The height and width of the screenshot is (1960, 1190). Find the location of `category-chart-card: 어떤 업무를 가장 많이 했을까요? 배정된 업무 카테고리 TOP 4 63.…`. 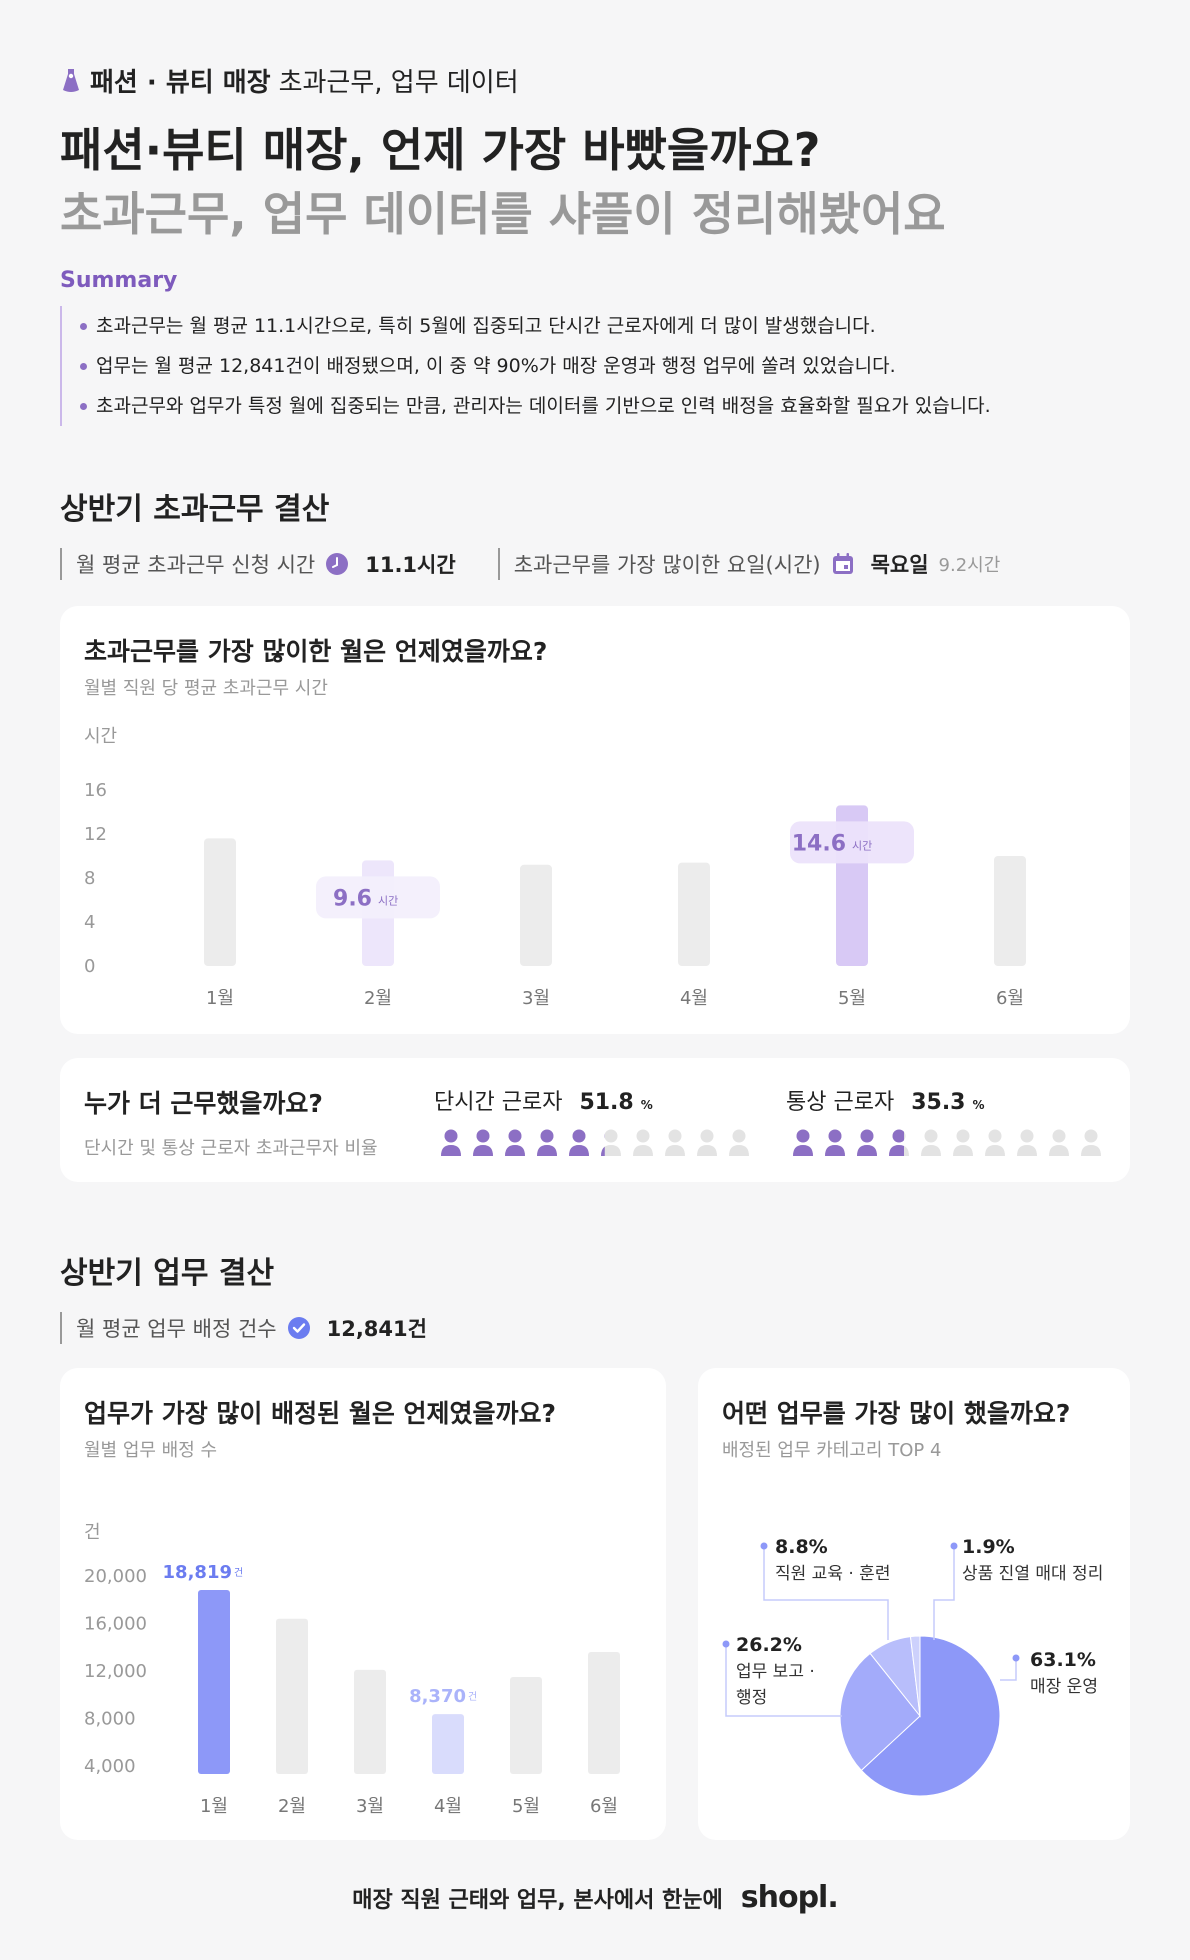

category-chart-card: 어떤 업무를 가장 많이 했을까요? 배정된 업무 카테고리 TOP 4 63.… is located at coordinates (914, 1604).